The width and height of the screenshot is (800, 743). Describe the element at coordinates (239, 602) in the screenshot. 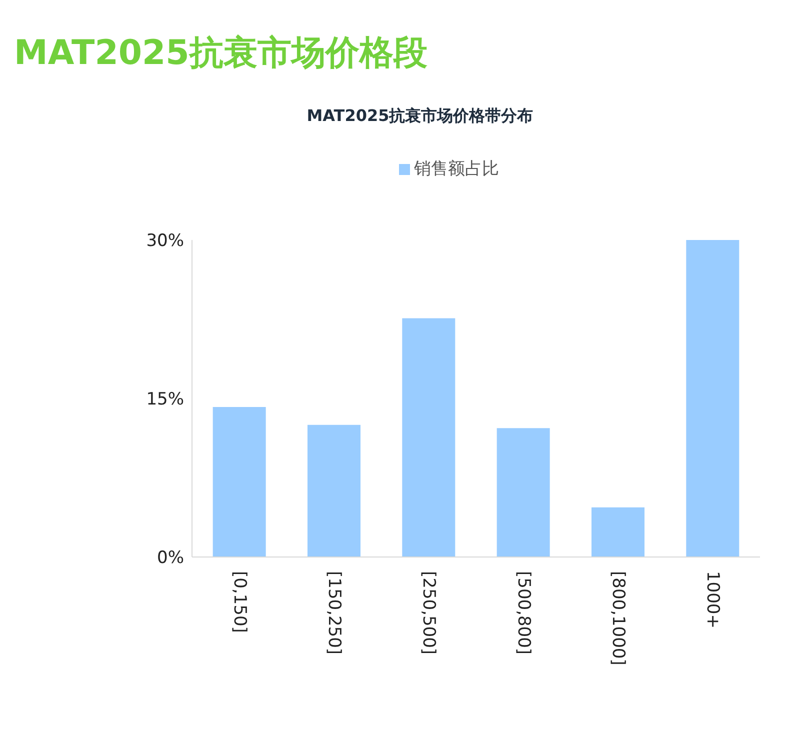

I see `x-tick-label: [0,150]` at that location.